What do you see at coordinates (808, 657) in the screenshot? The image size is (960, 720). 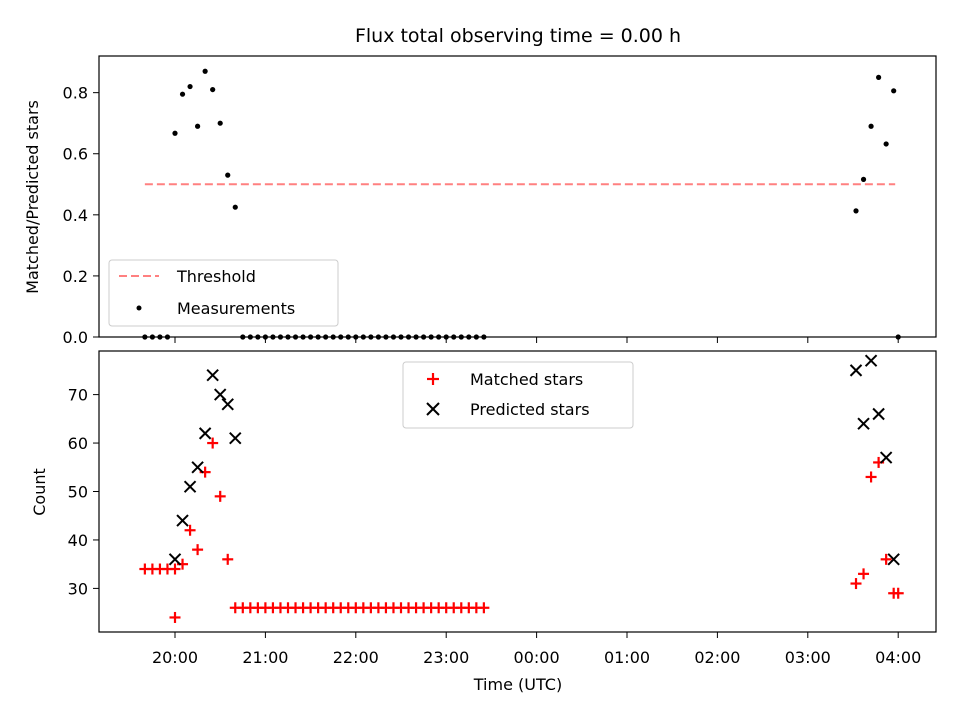 I see `x-tick-label: 03:00` at bounding box center [808, 657].